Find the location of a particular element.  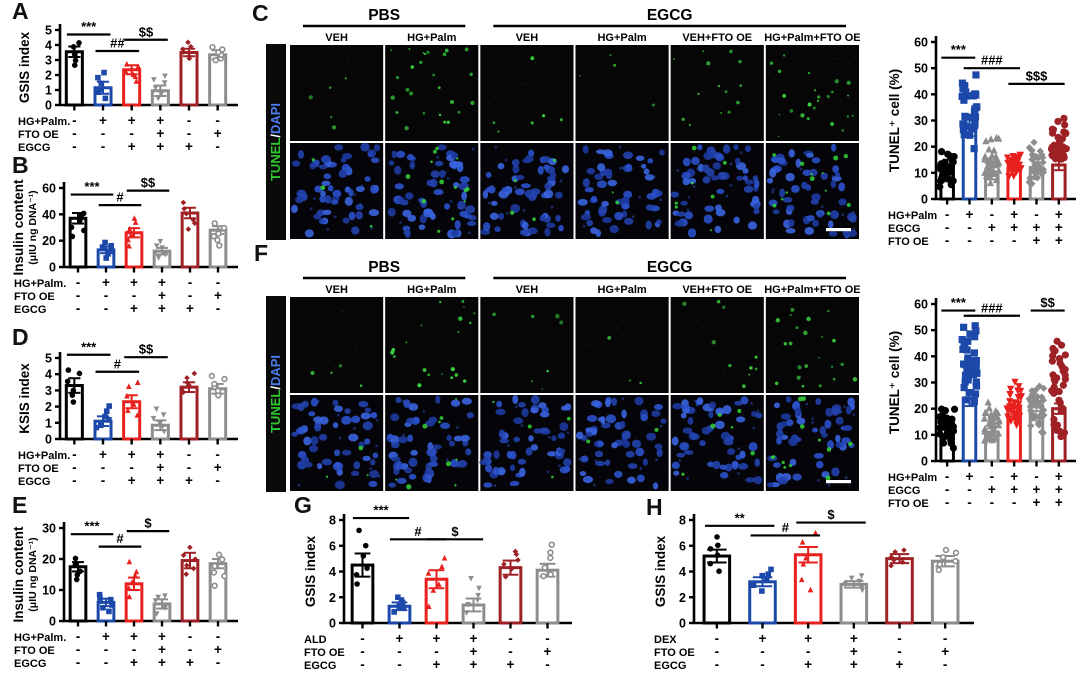

svg-text: VEH is located at coordinates (336, 290).